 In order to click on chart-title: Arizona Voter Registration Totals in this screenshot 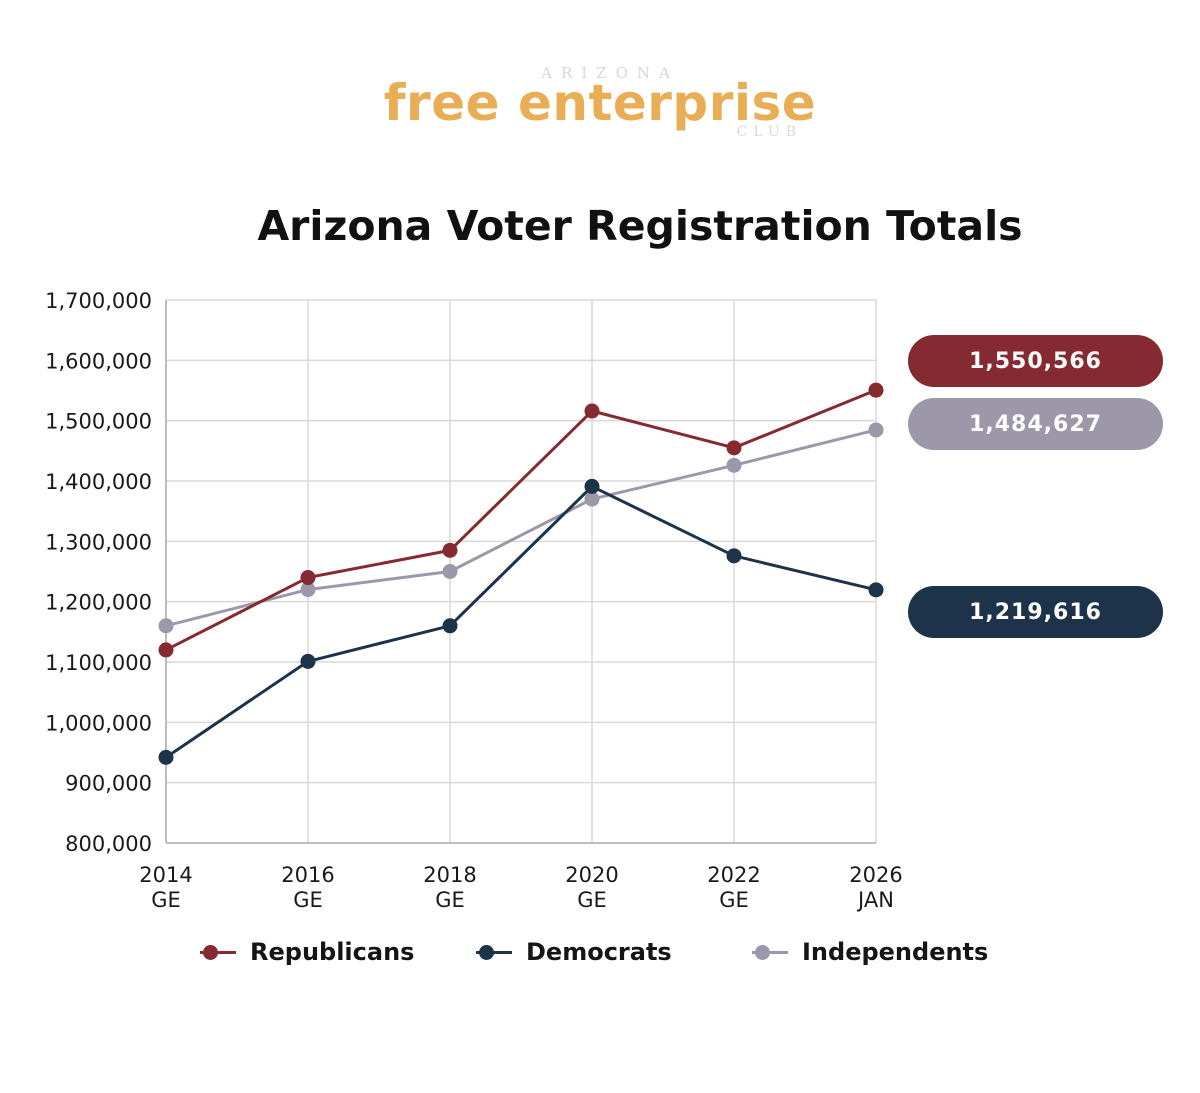, I will do `click(640, 226)`.